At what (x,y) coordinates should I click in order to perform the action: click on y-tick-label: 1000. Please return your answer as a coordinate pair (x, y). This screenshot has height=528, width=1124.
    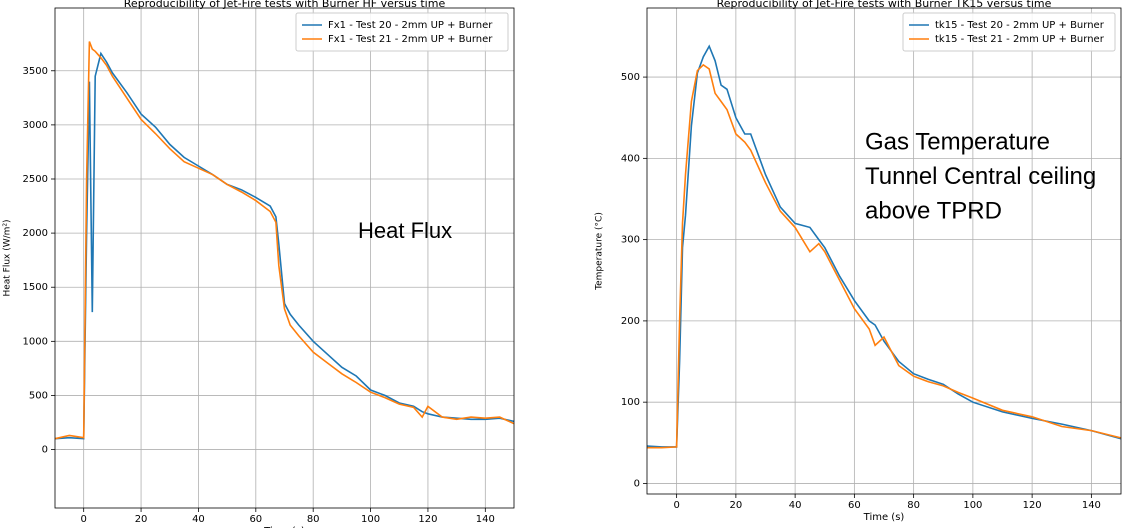
    Looking at the image, I should click on (35, 341).